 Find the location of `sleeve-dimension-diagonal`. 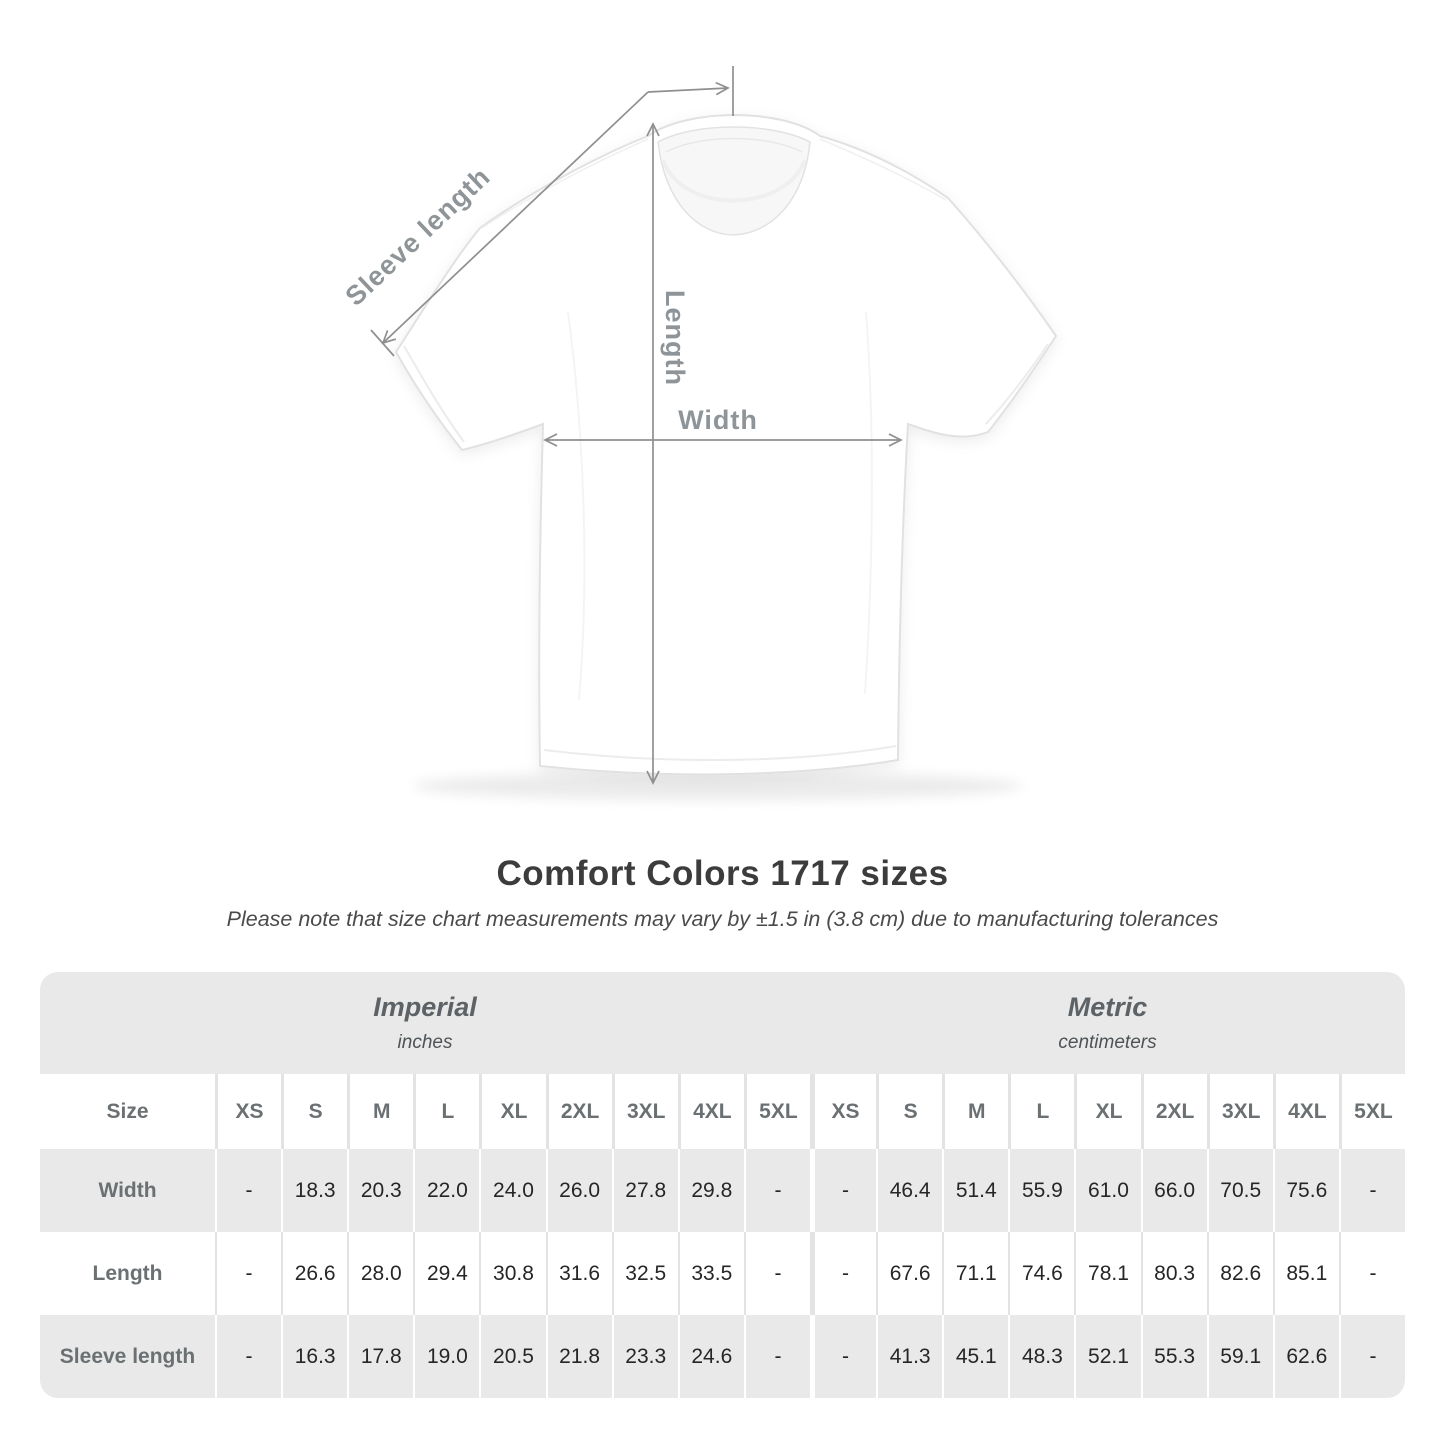

sleeve-dimension-diagonal is located at coordinates (515, 218).